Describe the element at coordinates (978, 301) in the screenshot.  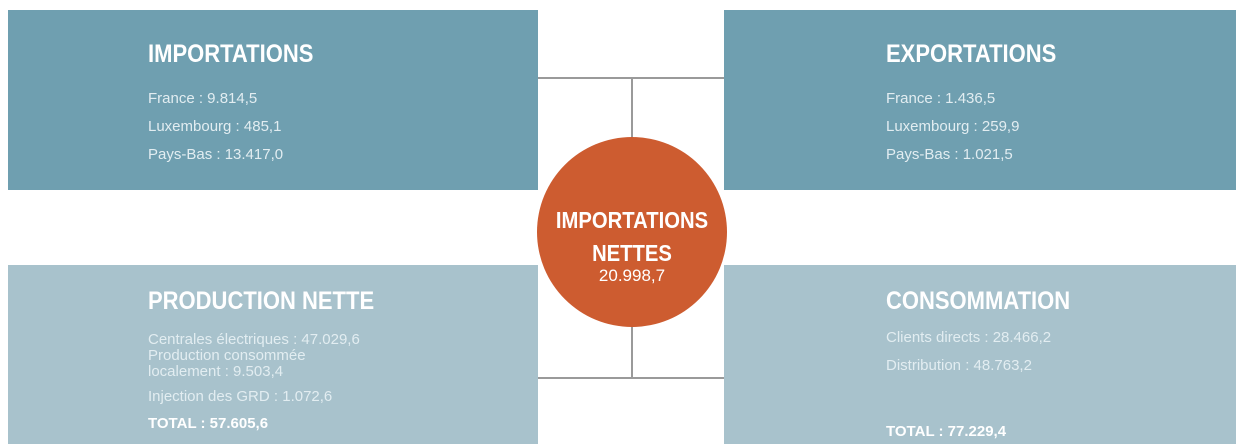
I see `box-title: CONSOMMATION` at that location.